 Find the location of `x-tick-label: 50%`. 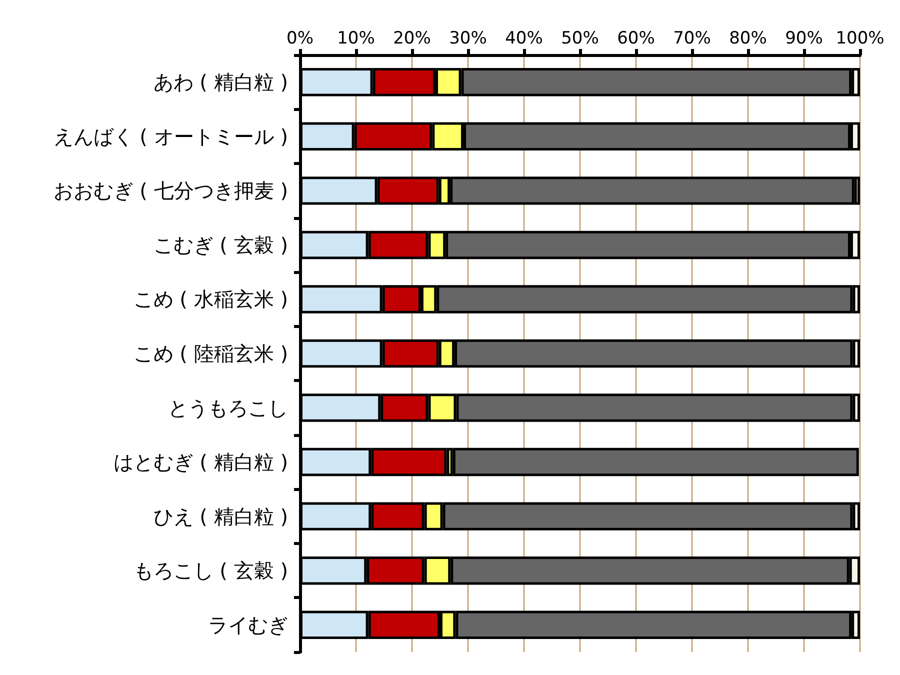

x-tick-label: 50% is located at coordinates (580, 38).